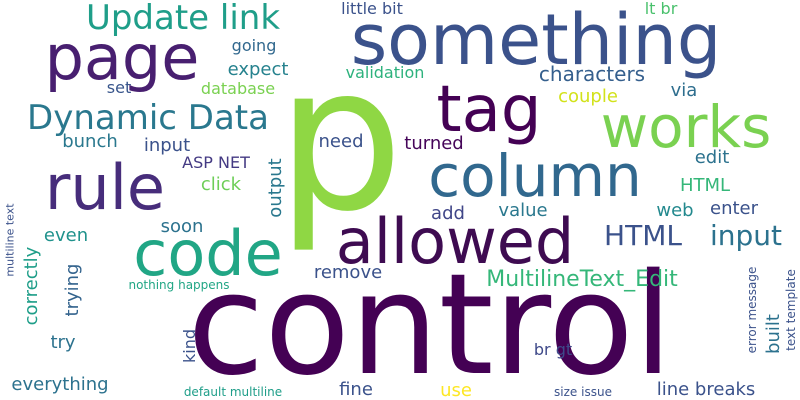  What do you see at coordinates (684, 90) in the screenshot?
I see `word-via: via` at bounding box center [684, 90].